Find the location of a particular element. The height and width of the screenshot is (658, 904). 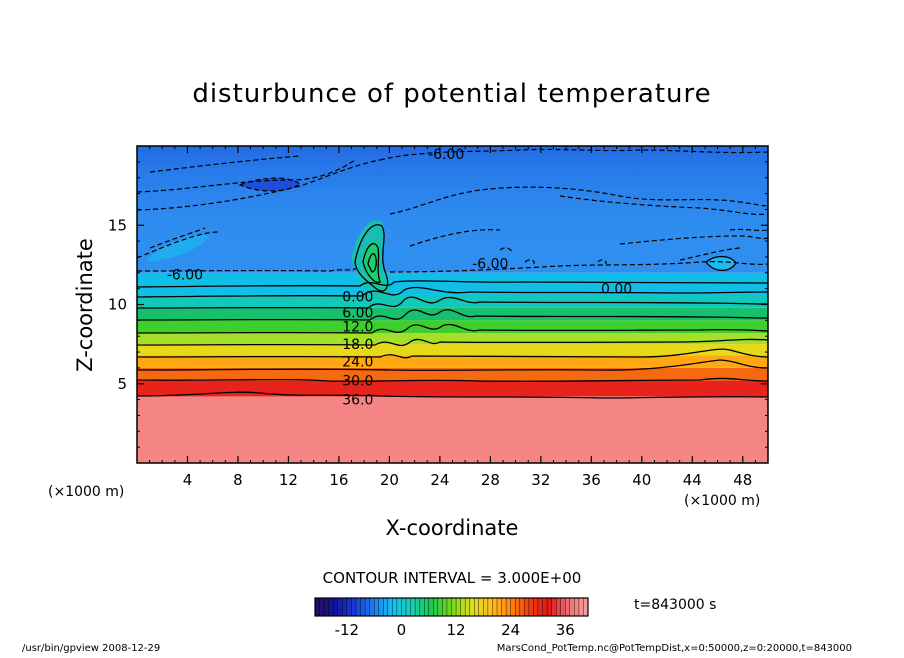

x-tick-label: 8 is located at coordinates (238, 480).